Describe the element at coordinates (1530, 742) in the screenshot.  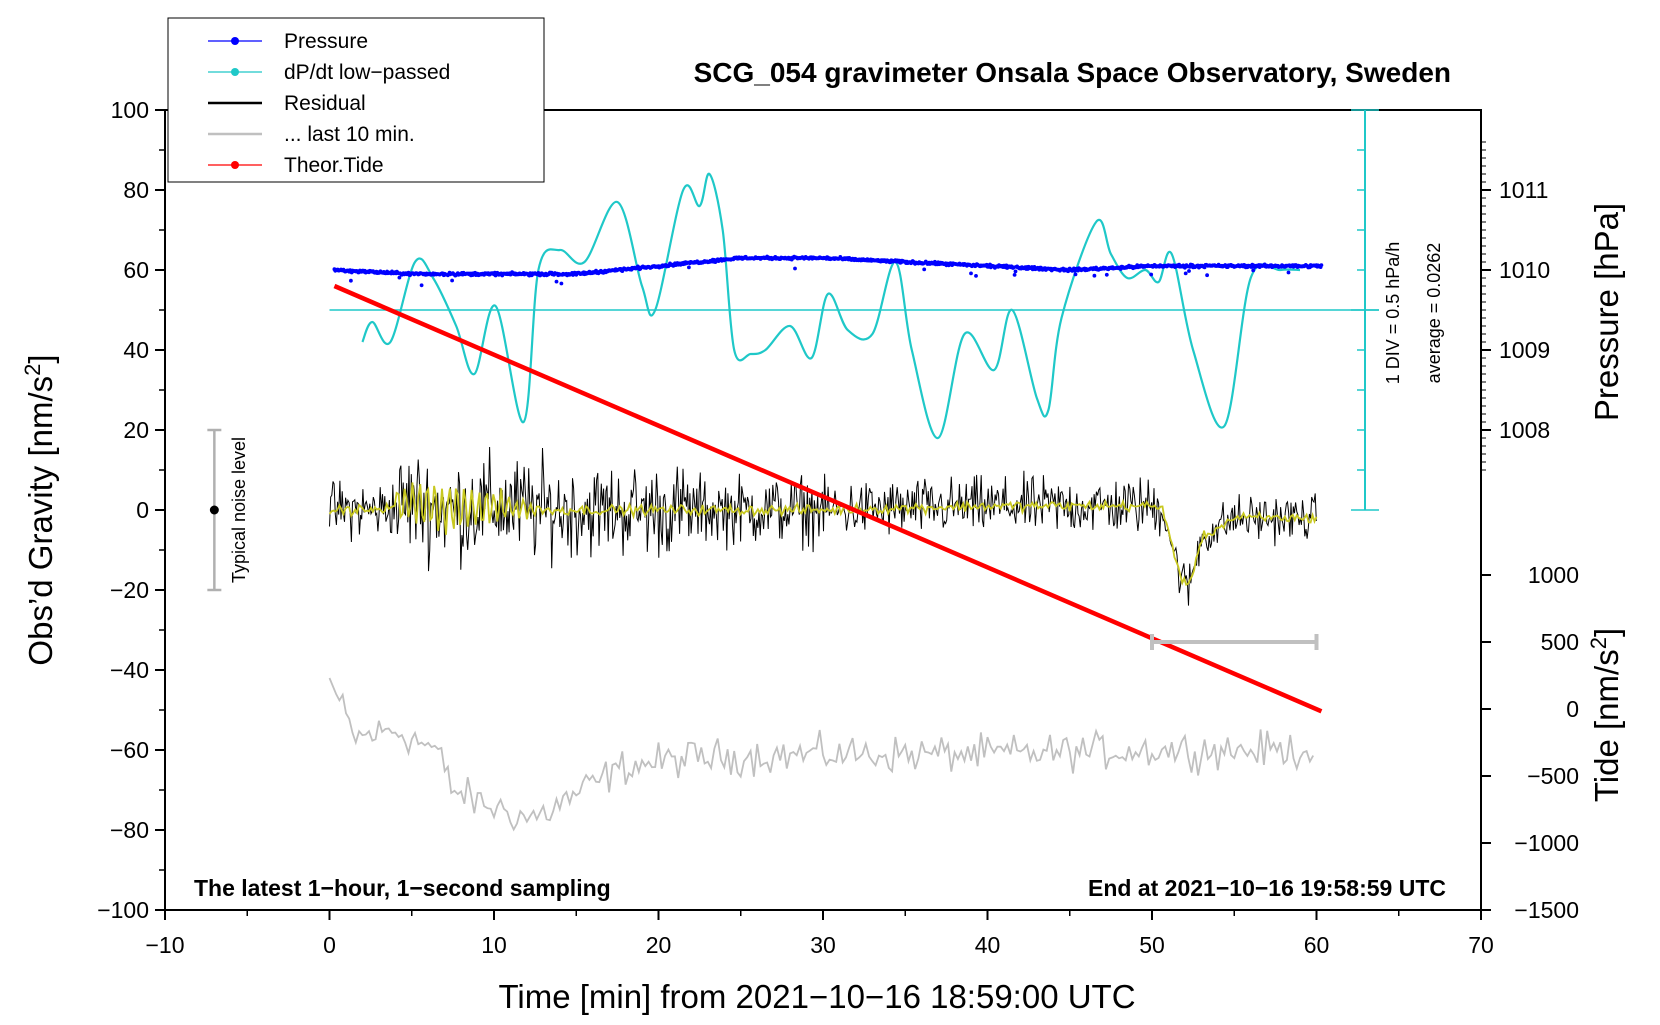
I see `tide-axis-ticks: −1500 −1000 −500 0 500 1000` at that location.